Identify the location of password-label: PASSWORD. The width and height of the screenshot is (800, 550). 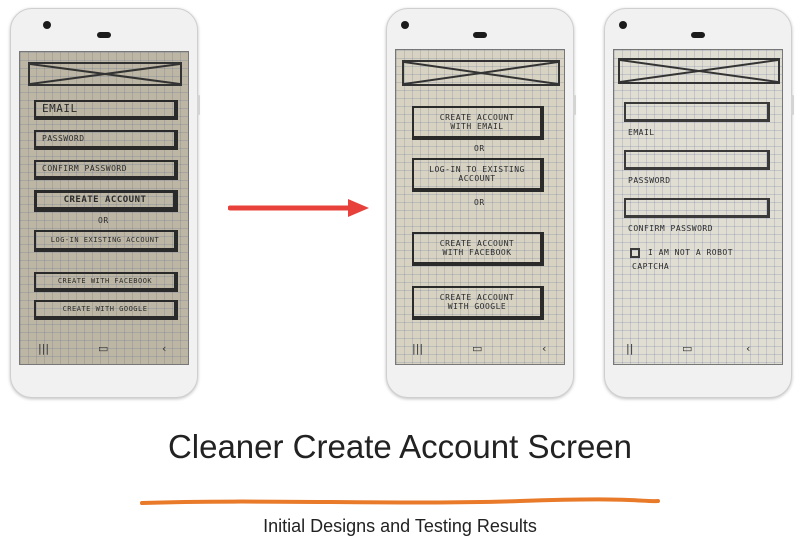
(649, 180).